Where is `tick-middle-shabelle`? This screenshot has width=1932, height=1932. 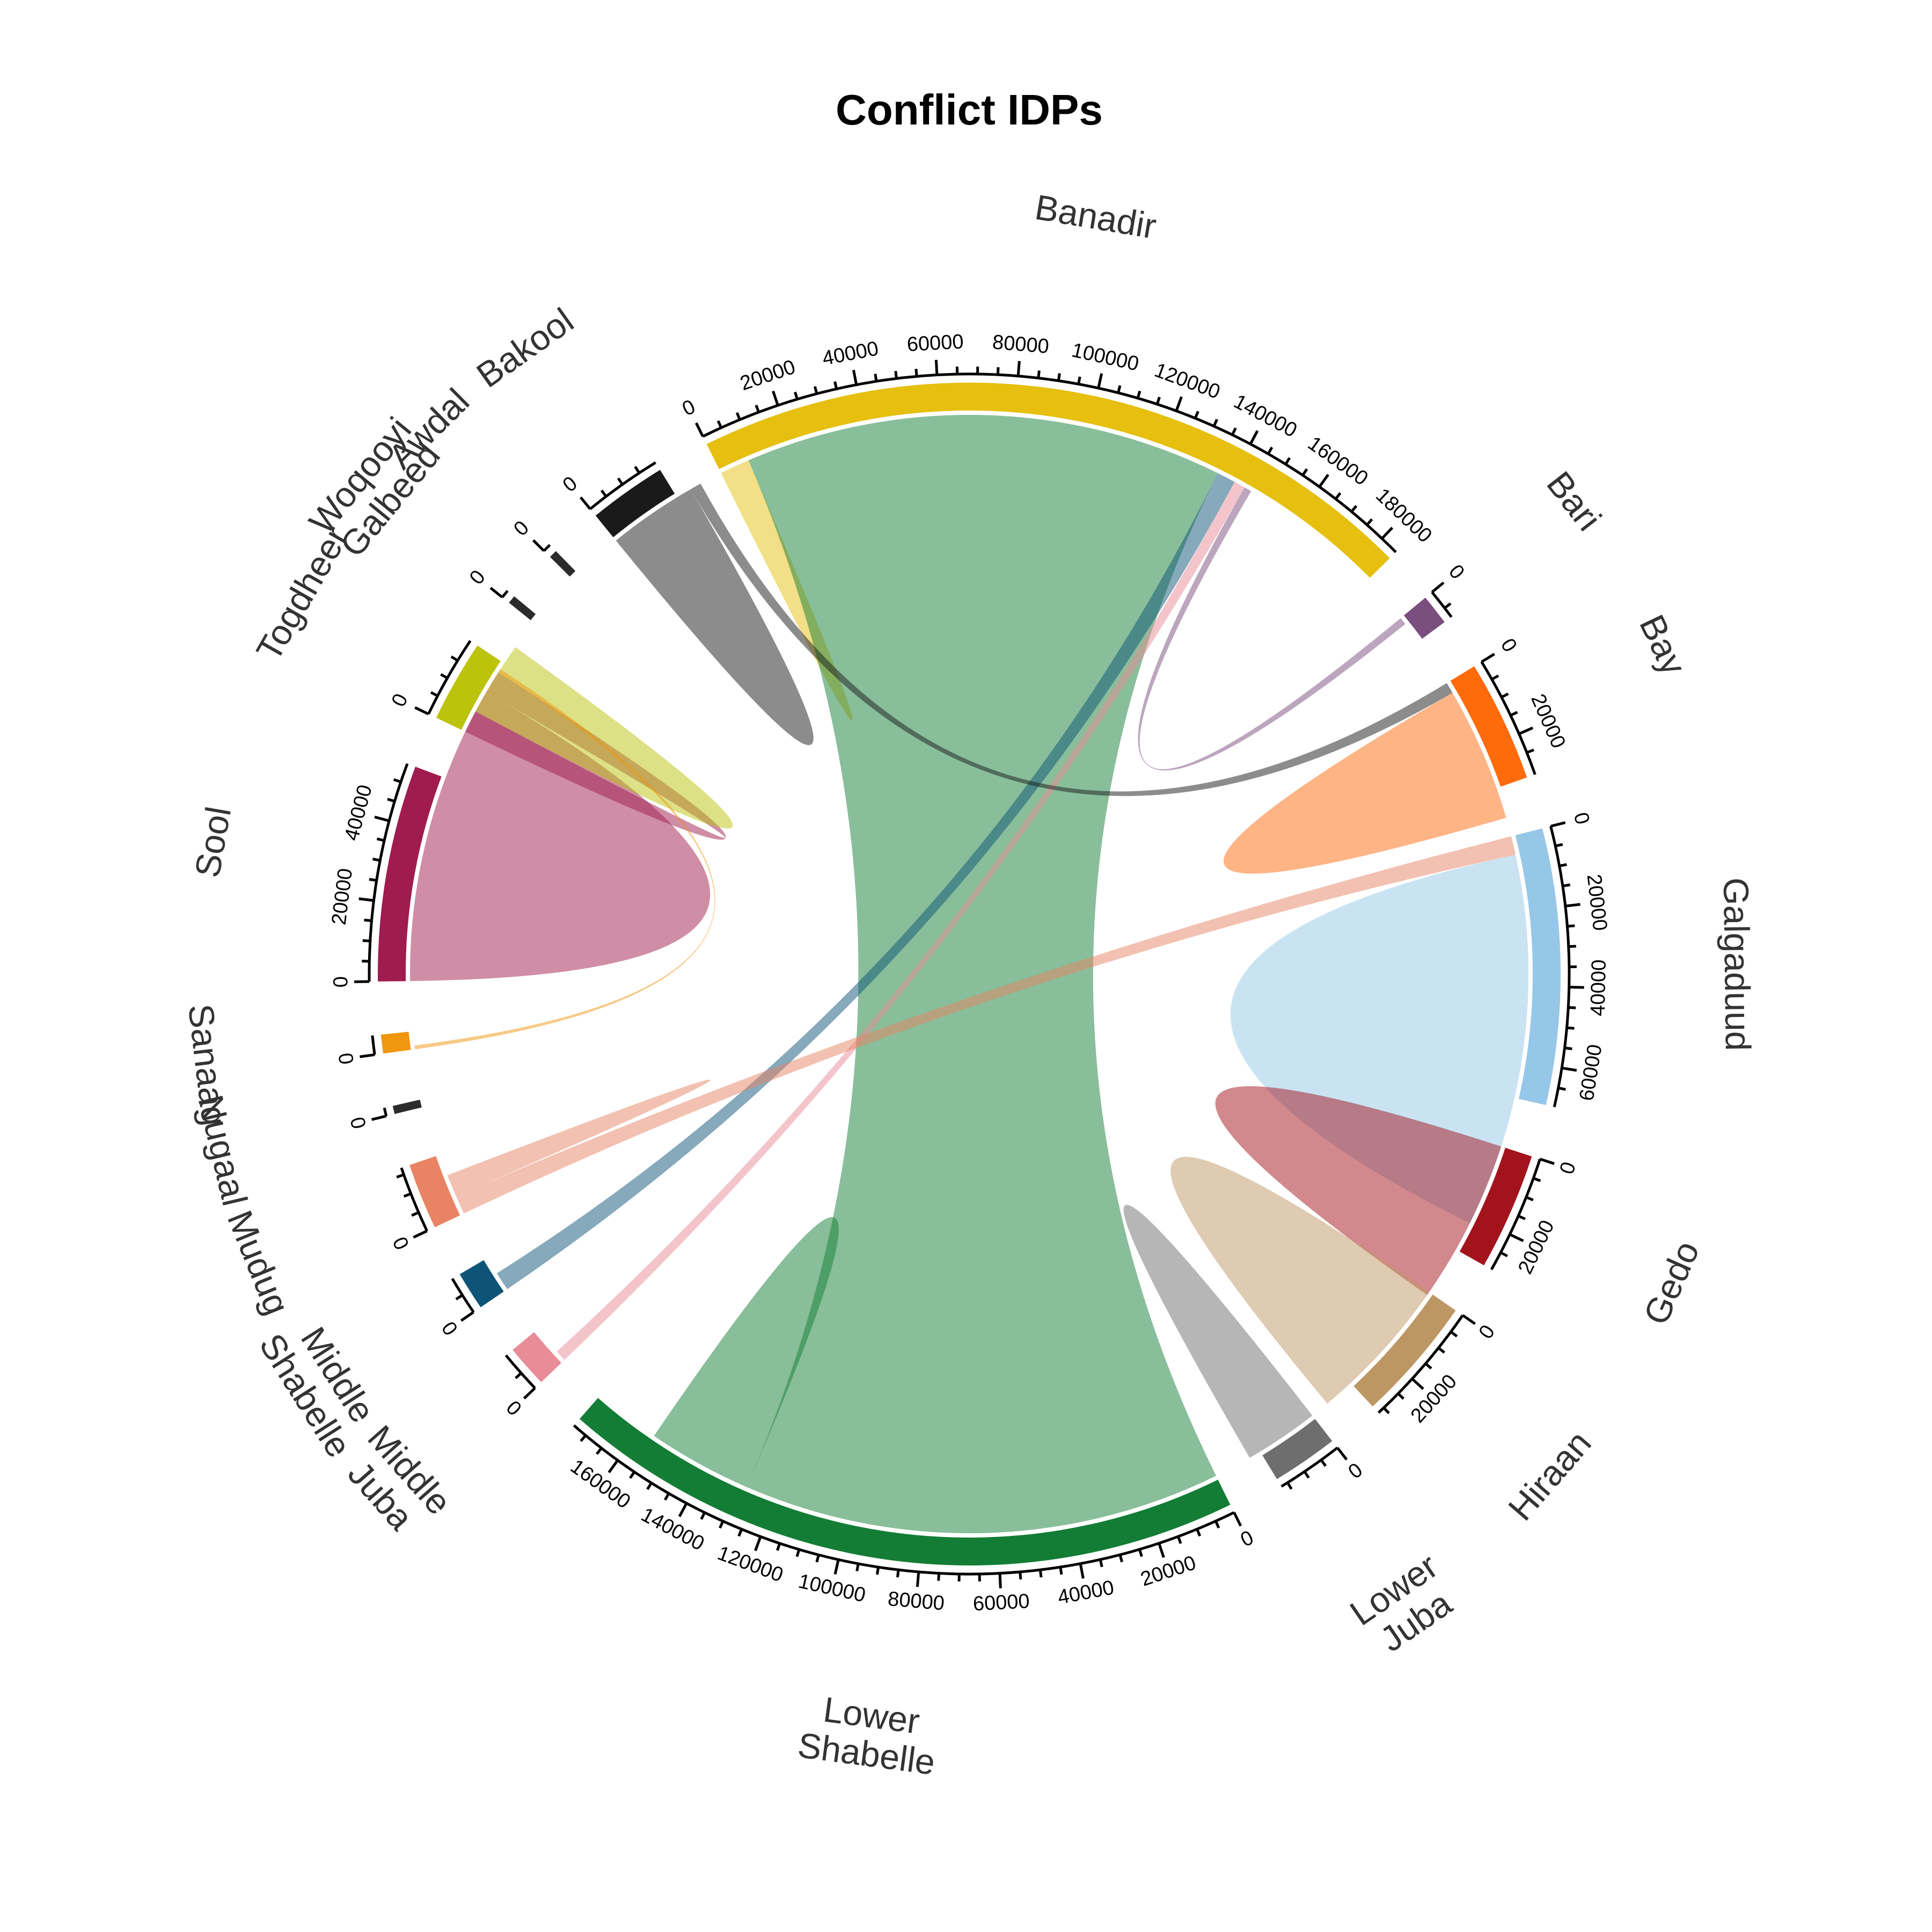 tick-middle-shabelle is located at coordinates (467, 1316).